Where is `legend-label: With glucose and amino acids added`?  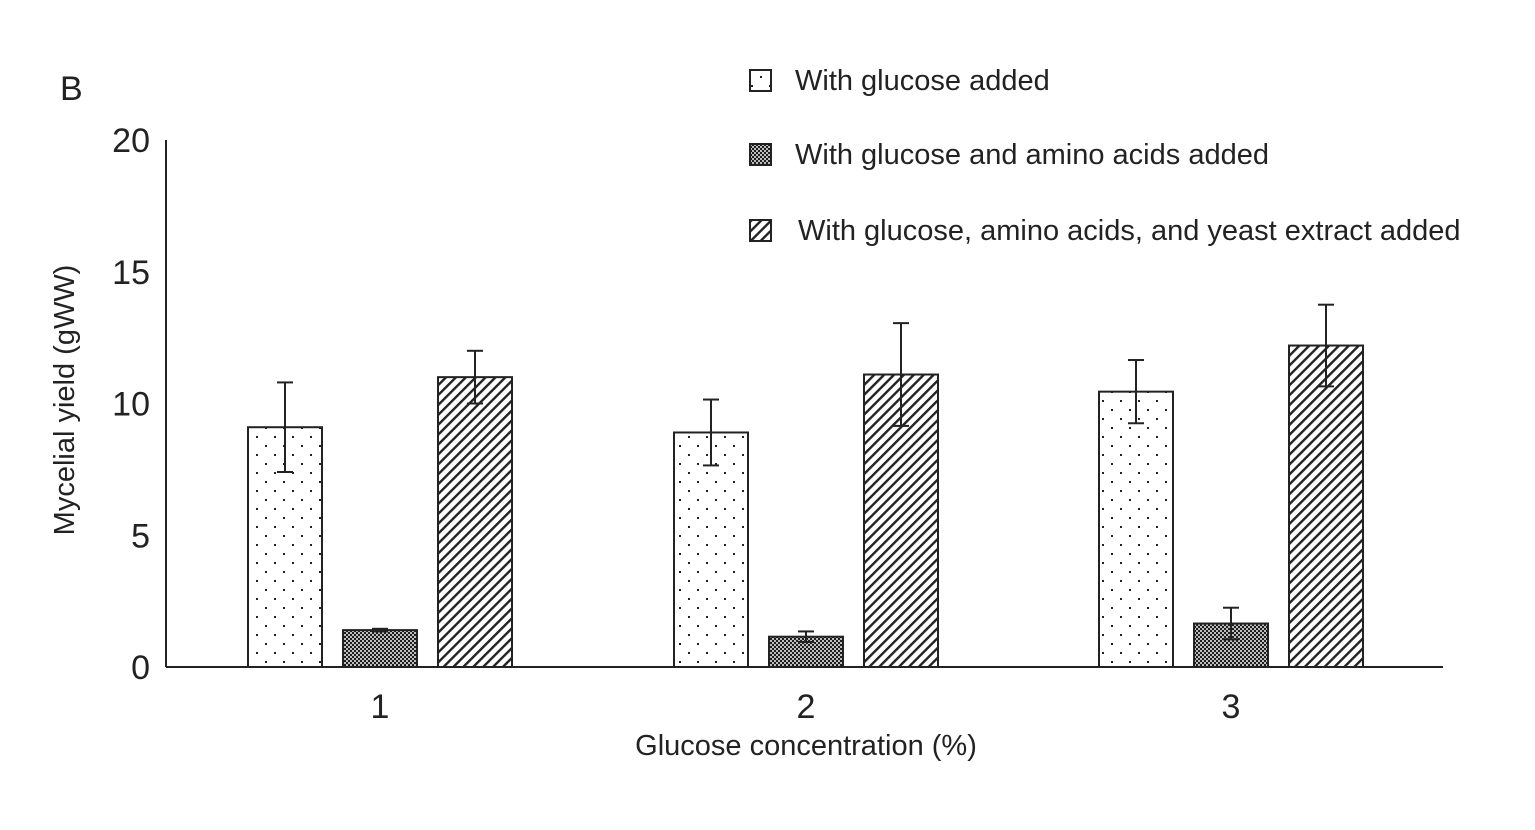 legend-label: With glucose and amino acids added is located at coordinates (1032, 155).